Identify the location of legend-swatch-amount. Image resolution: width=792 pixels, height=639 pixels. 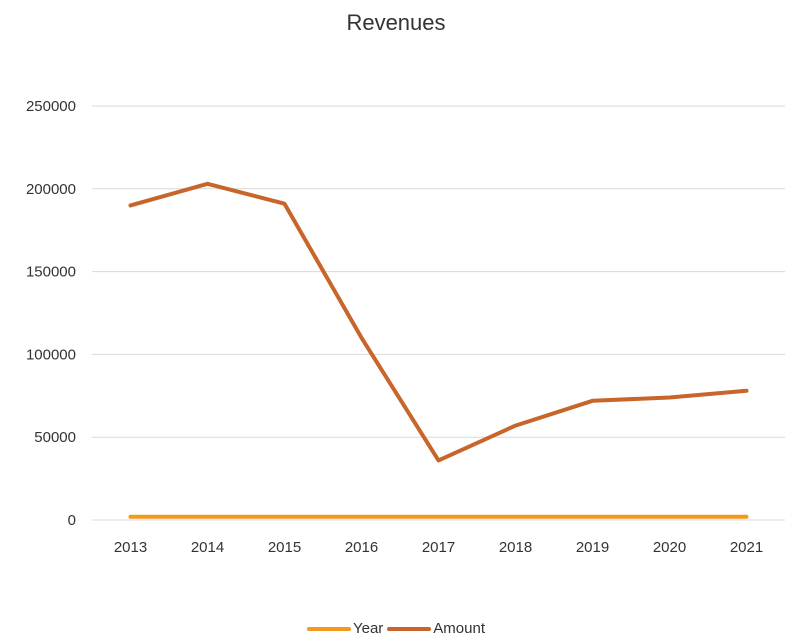
(409, 628).